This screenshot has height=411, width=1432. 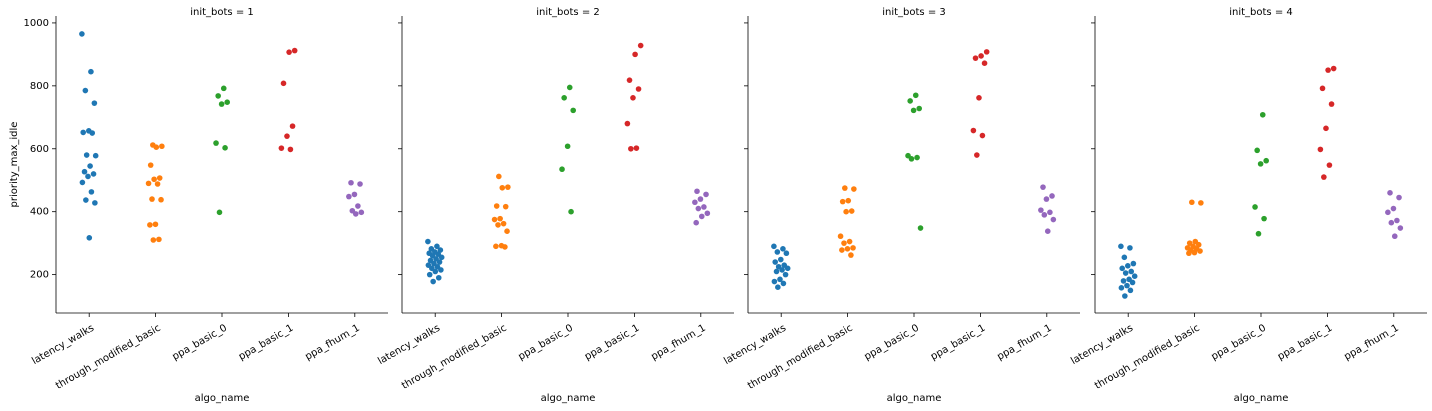 I want to click on panel-title: init_bots = 4, so click(x=1261, y=12).